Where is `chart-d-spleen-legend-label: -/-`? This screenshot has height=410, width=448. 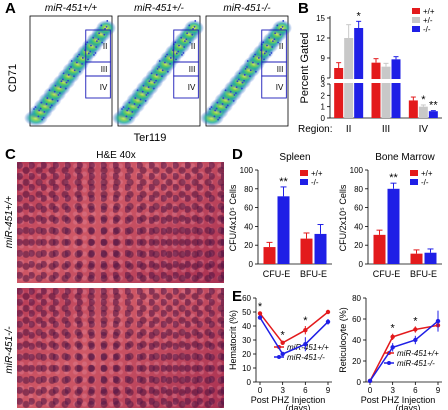
chart-d-spleen-legend-label: -/- is located at coordinates (315, 182).